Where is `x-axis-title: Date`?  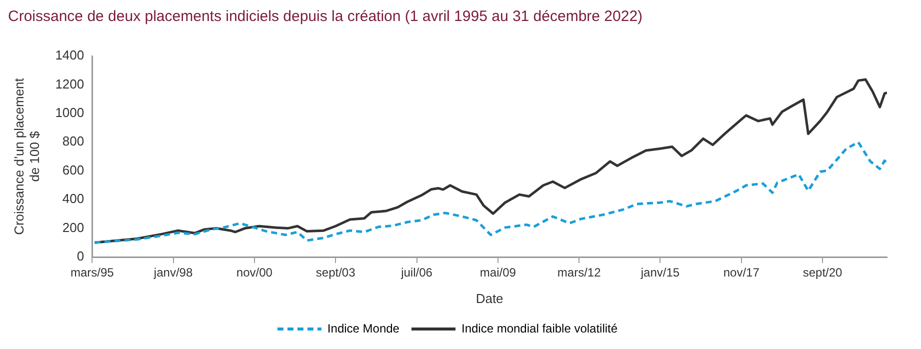
x-axis-title: Date is located at coordinates (490, 298).